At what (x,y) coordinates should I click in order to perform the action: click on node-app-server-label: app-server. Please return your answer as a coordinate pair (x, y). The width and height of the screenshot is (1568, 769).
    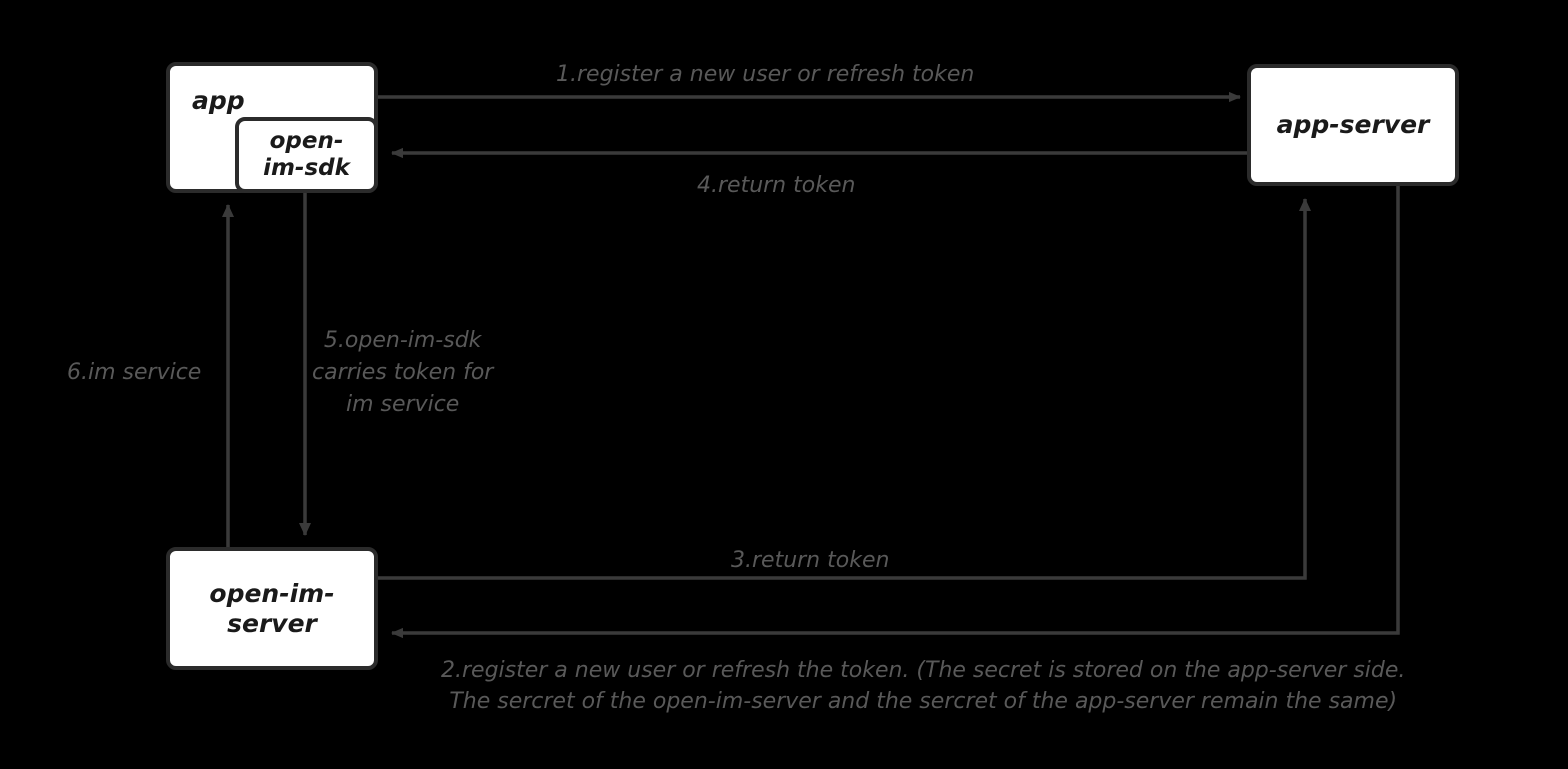
    Looking at the image, I should click on (1353, 125).